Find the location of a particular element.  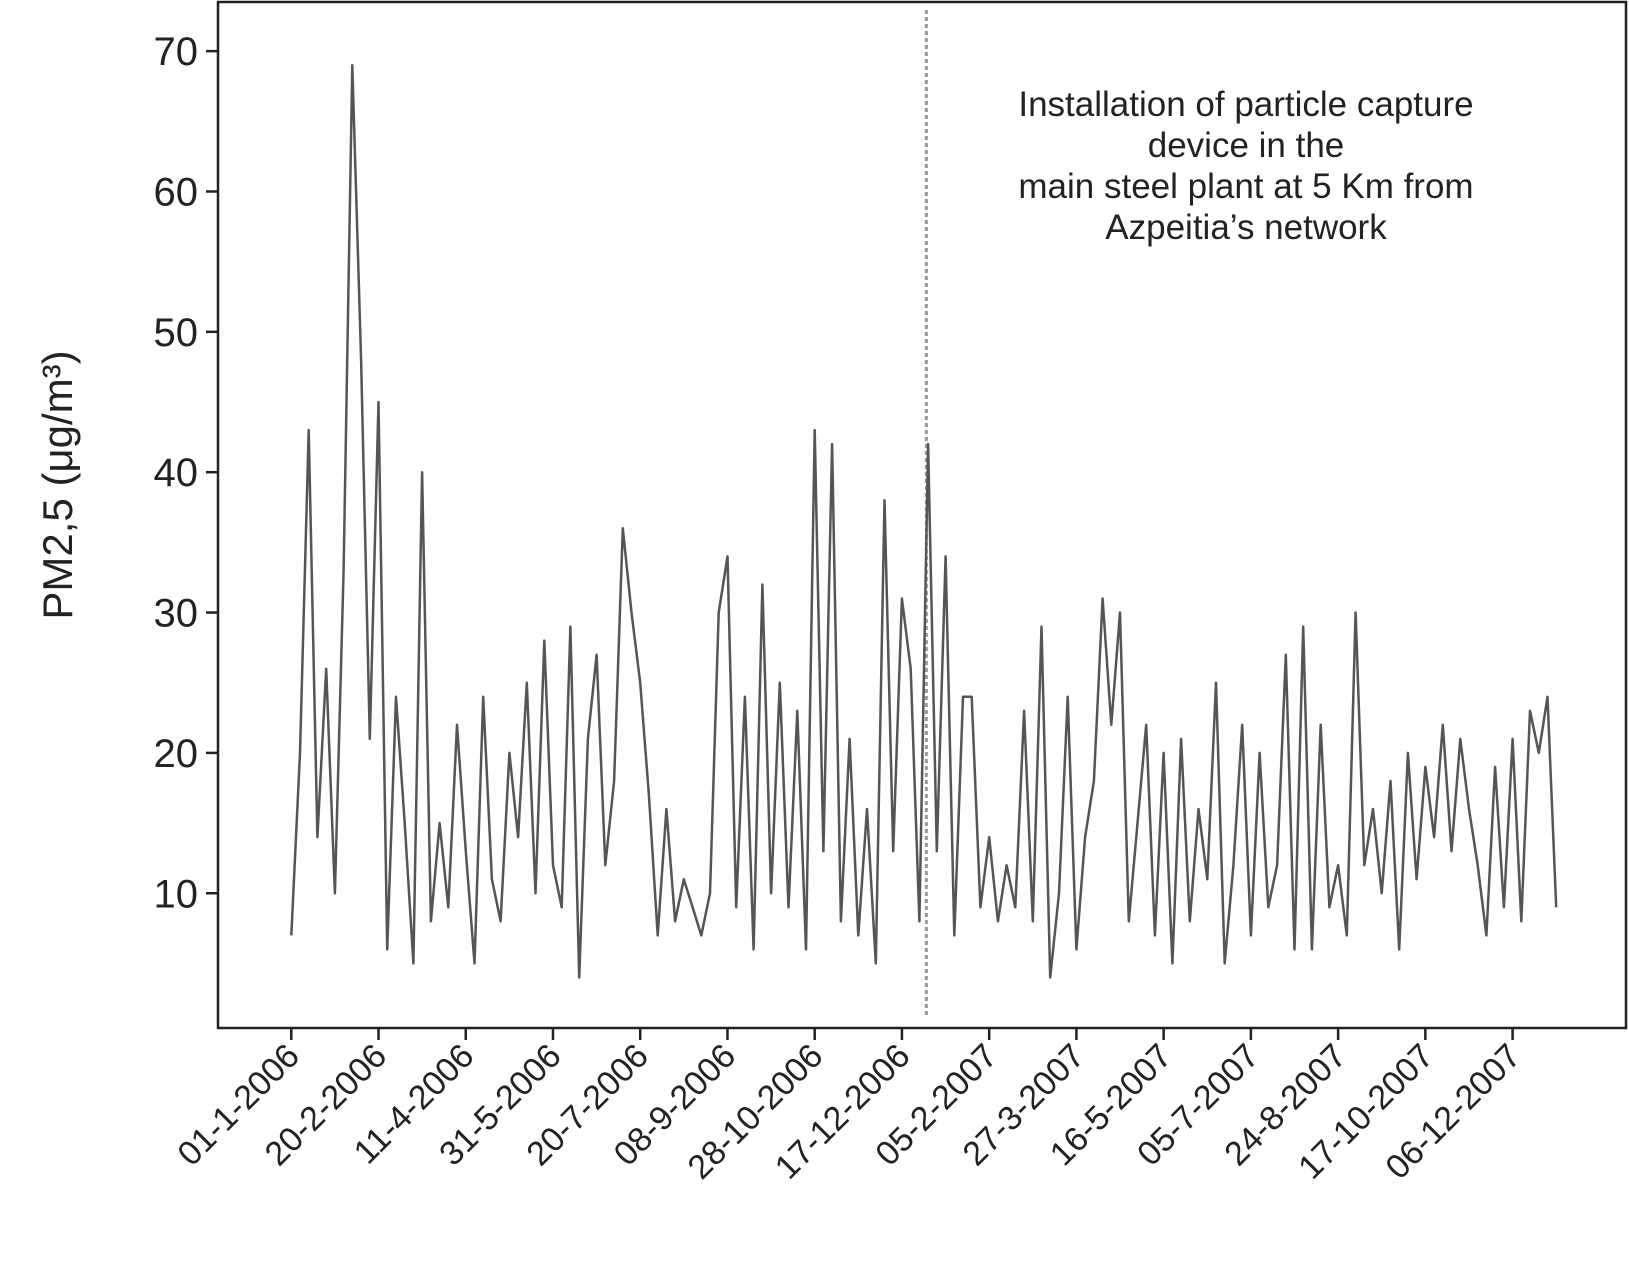

y-tick-label: 20 is located at coordinates (176, 754).